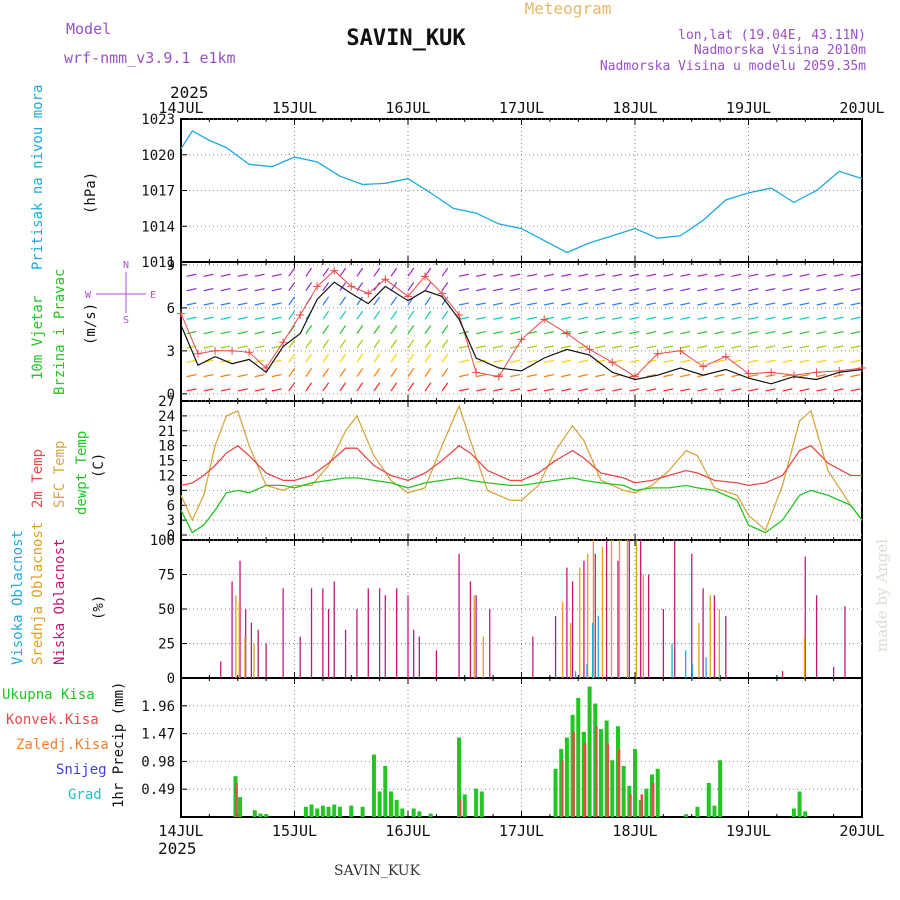 This screenshot has width=900, height=900. Describe the element at coordinates (166, 476) in the screenshot. I see `temperature-ytick-label: 12` at that location.